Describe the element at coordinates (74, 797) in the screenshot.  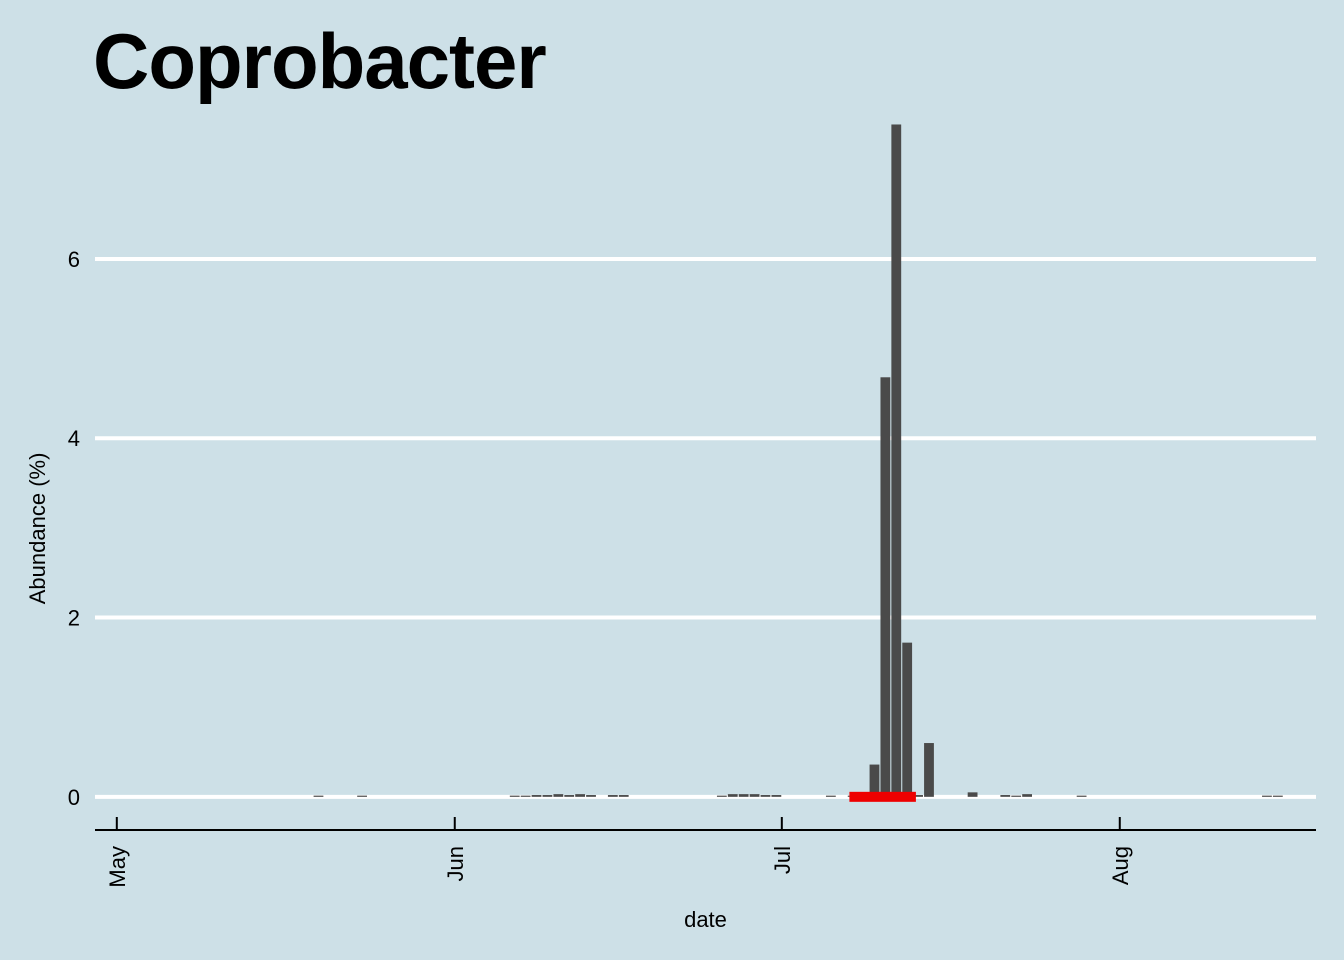
I see `y-tick-label: 0` at that location.